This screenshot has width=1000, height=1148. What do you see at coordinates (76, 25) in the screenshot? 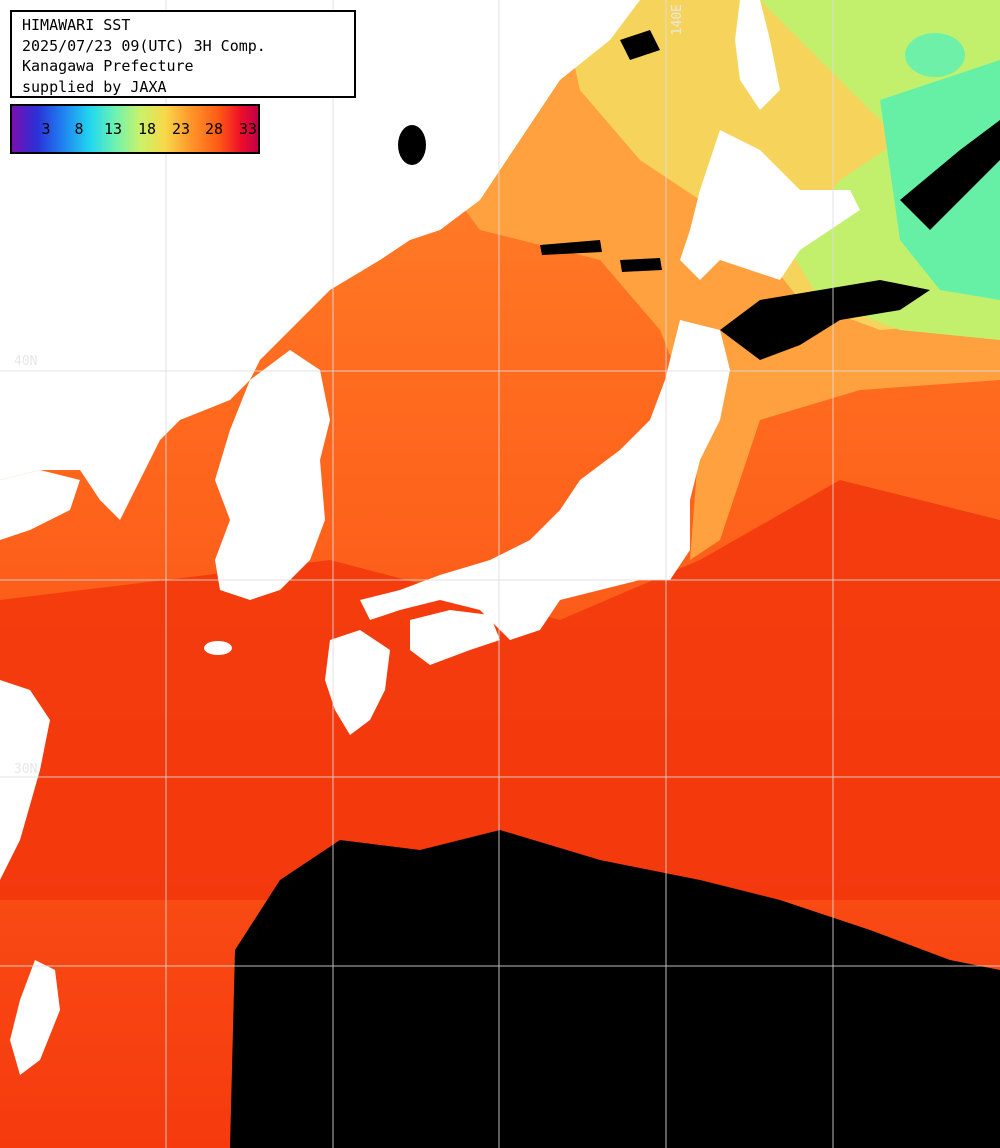
I see `title-product: HIMAWARI SST` at bounding box center [76, 25].